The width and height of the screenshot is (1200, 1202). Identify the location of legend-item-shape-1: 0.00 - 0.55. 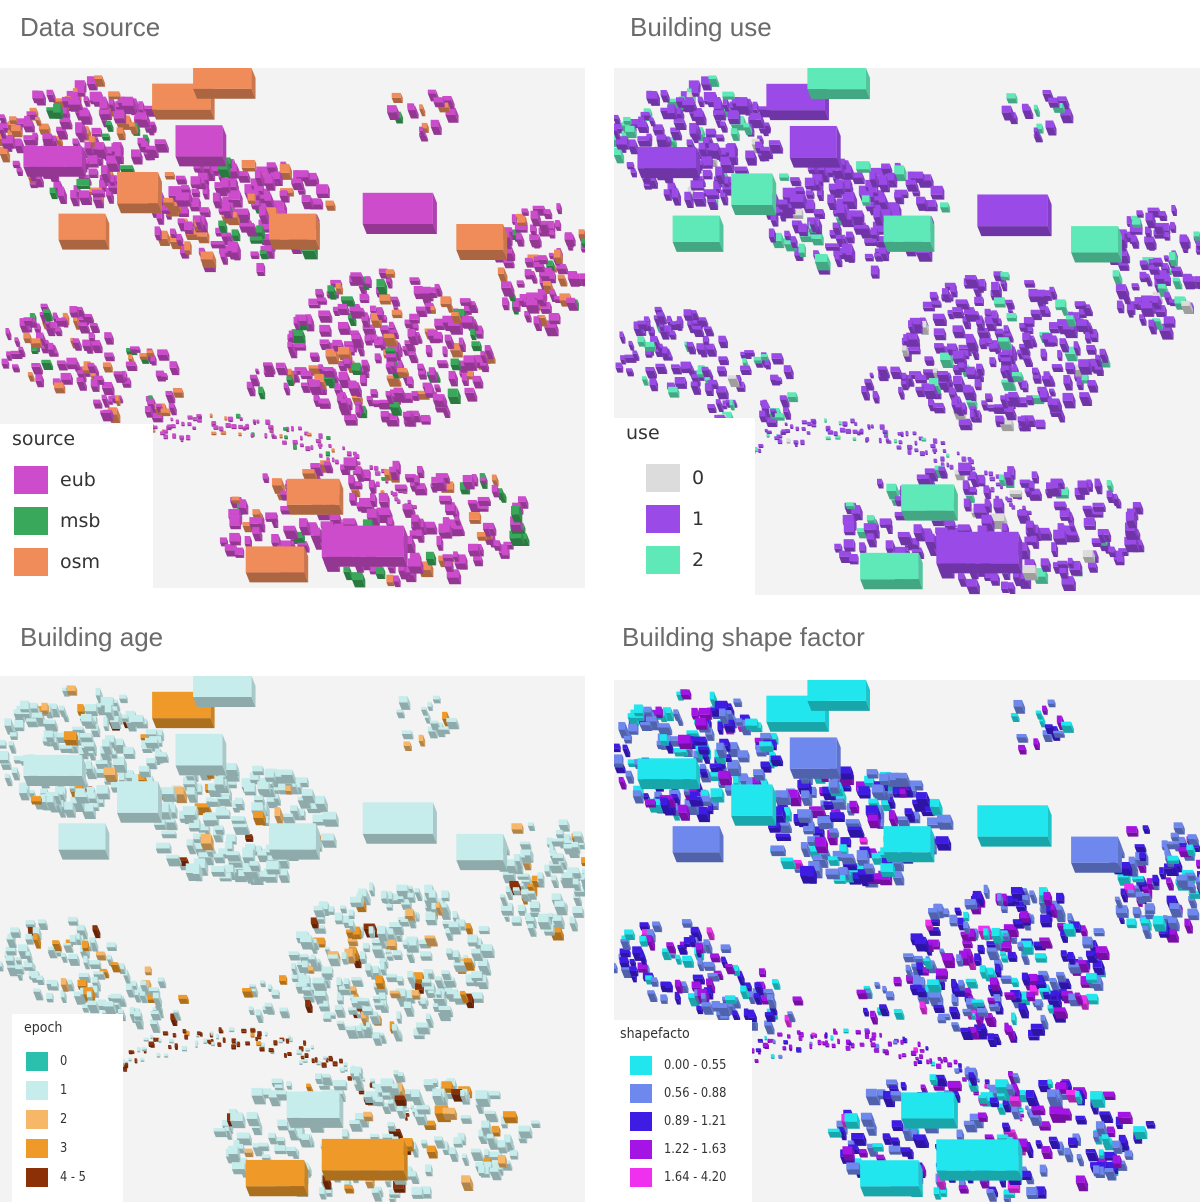
(682, 1065).